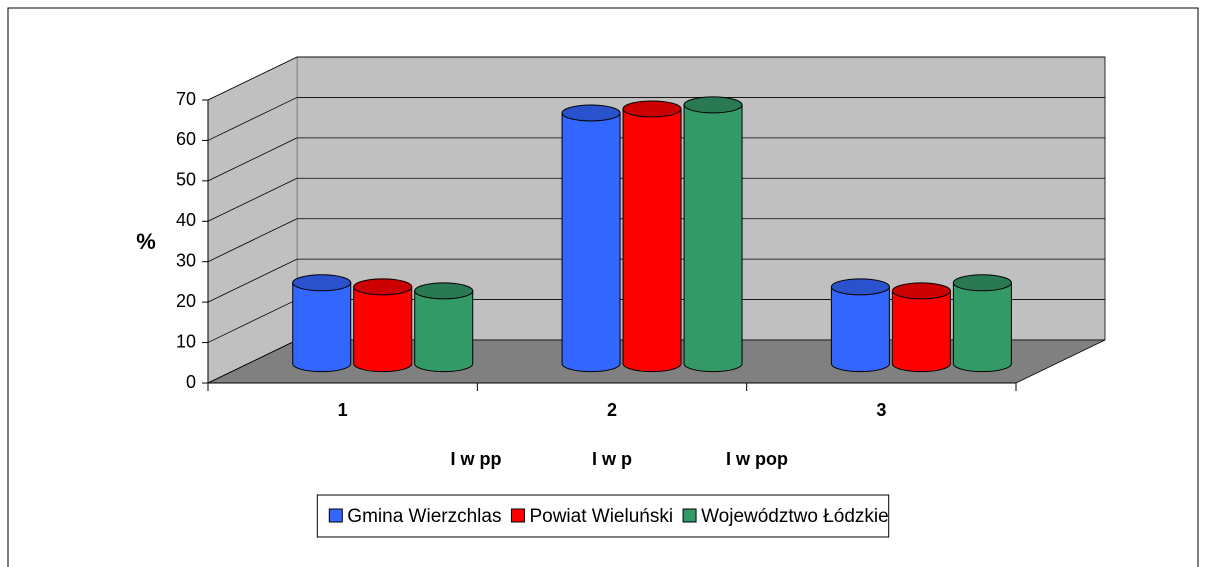 The height and width of the screenshot is (567, 1206). I want to click on y-tick-label: 70, so click(186, 99).